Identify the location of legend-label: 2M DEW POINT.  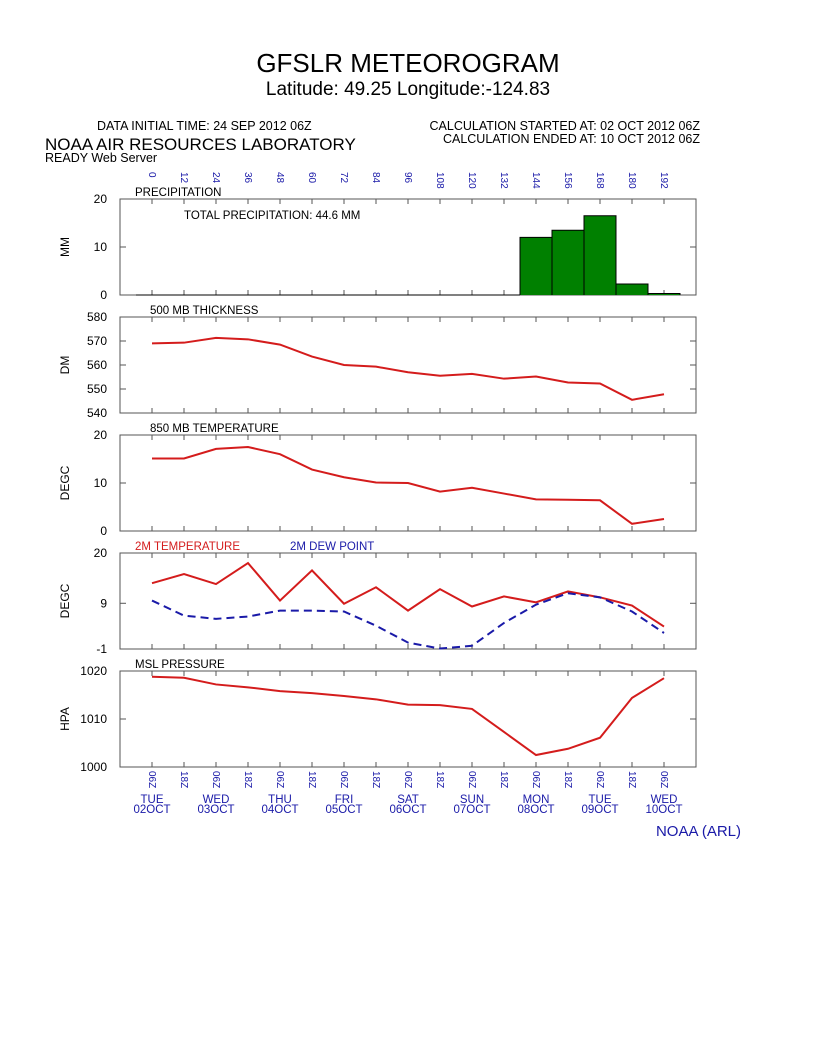
(332, 547).